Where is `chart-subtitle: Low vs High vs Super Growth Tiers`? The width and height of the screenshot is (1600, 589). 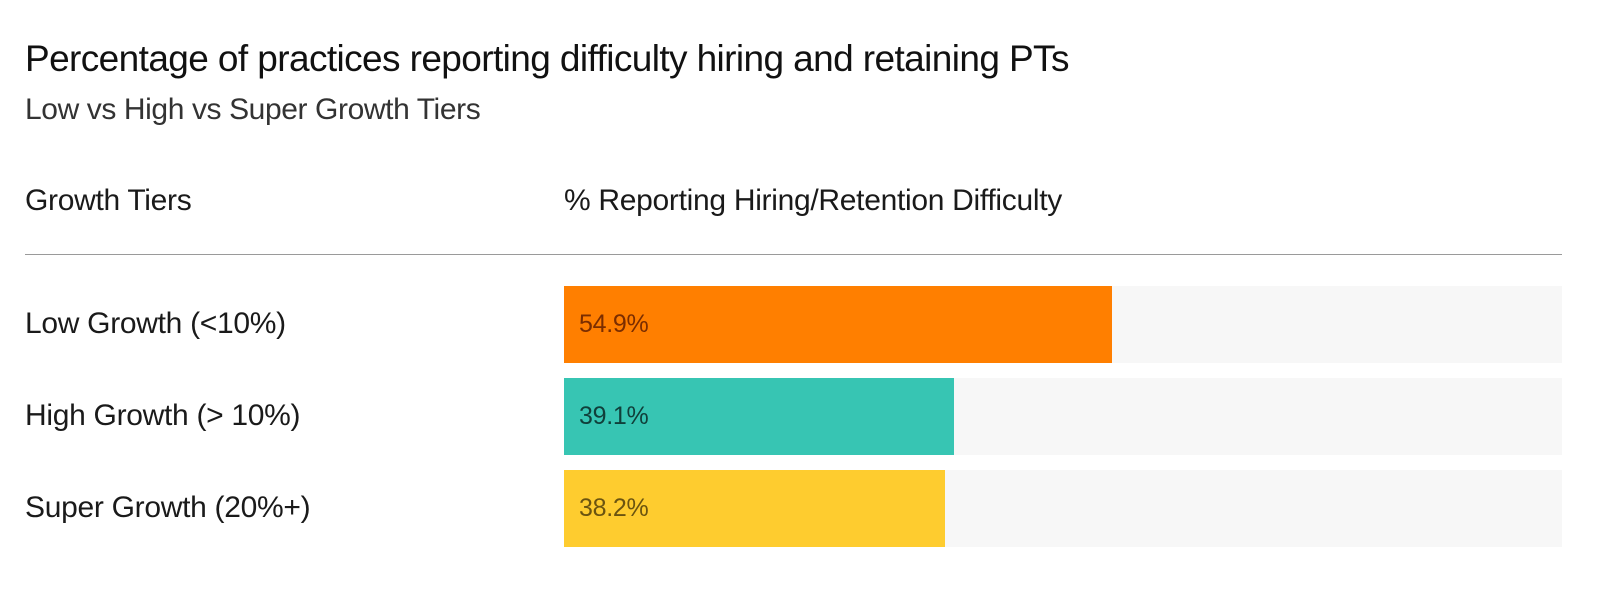
chart-subtitle: Low vs High vs Super Growth Tiers is located at coordinates (253, 109).